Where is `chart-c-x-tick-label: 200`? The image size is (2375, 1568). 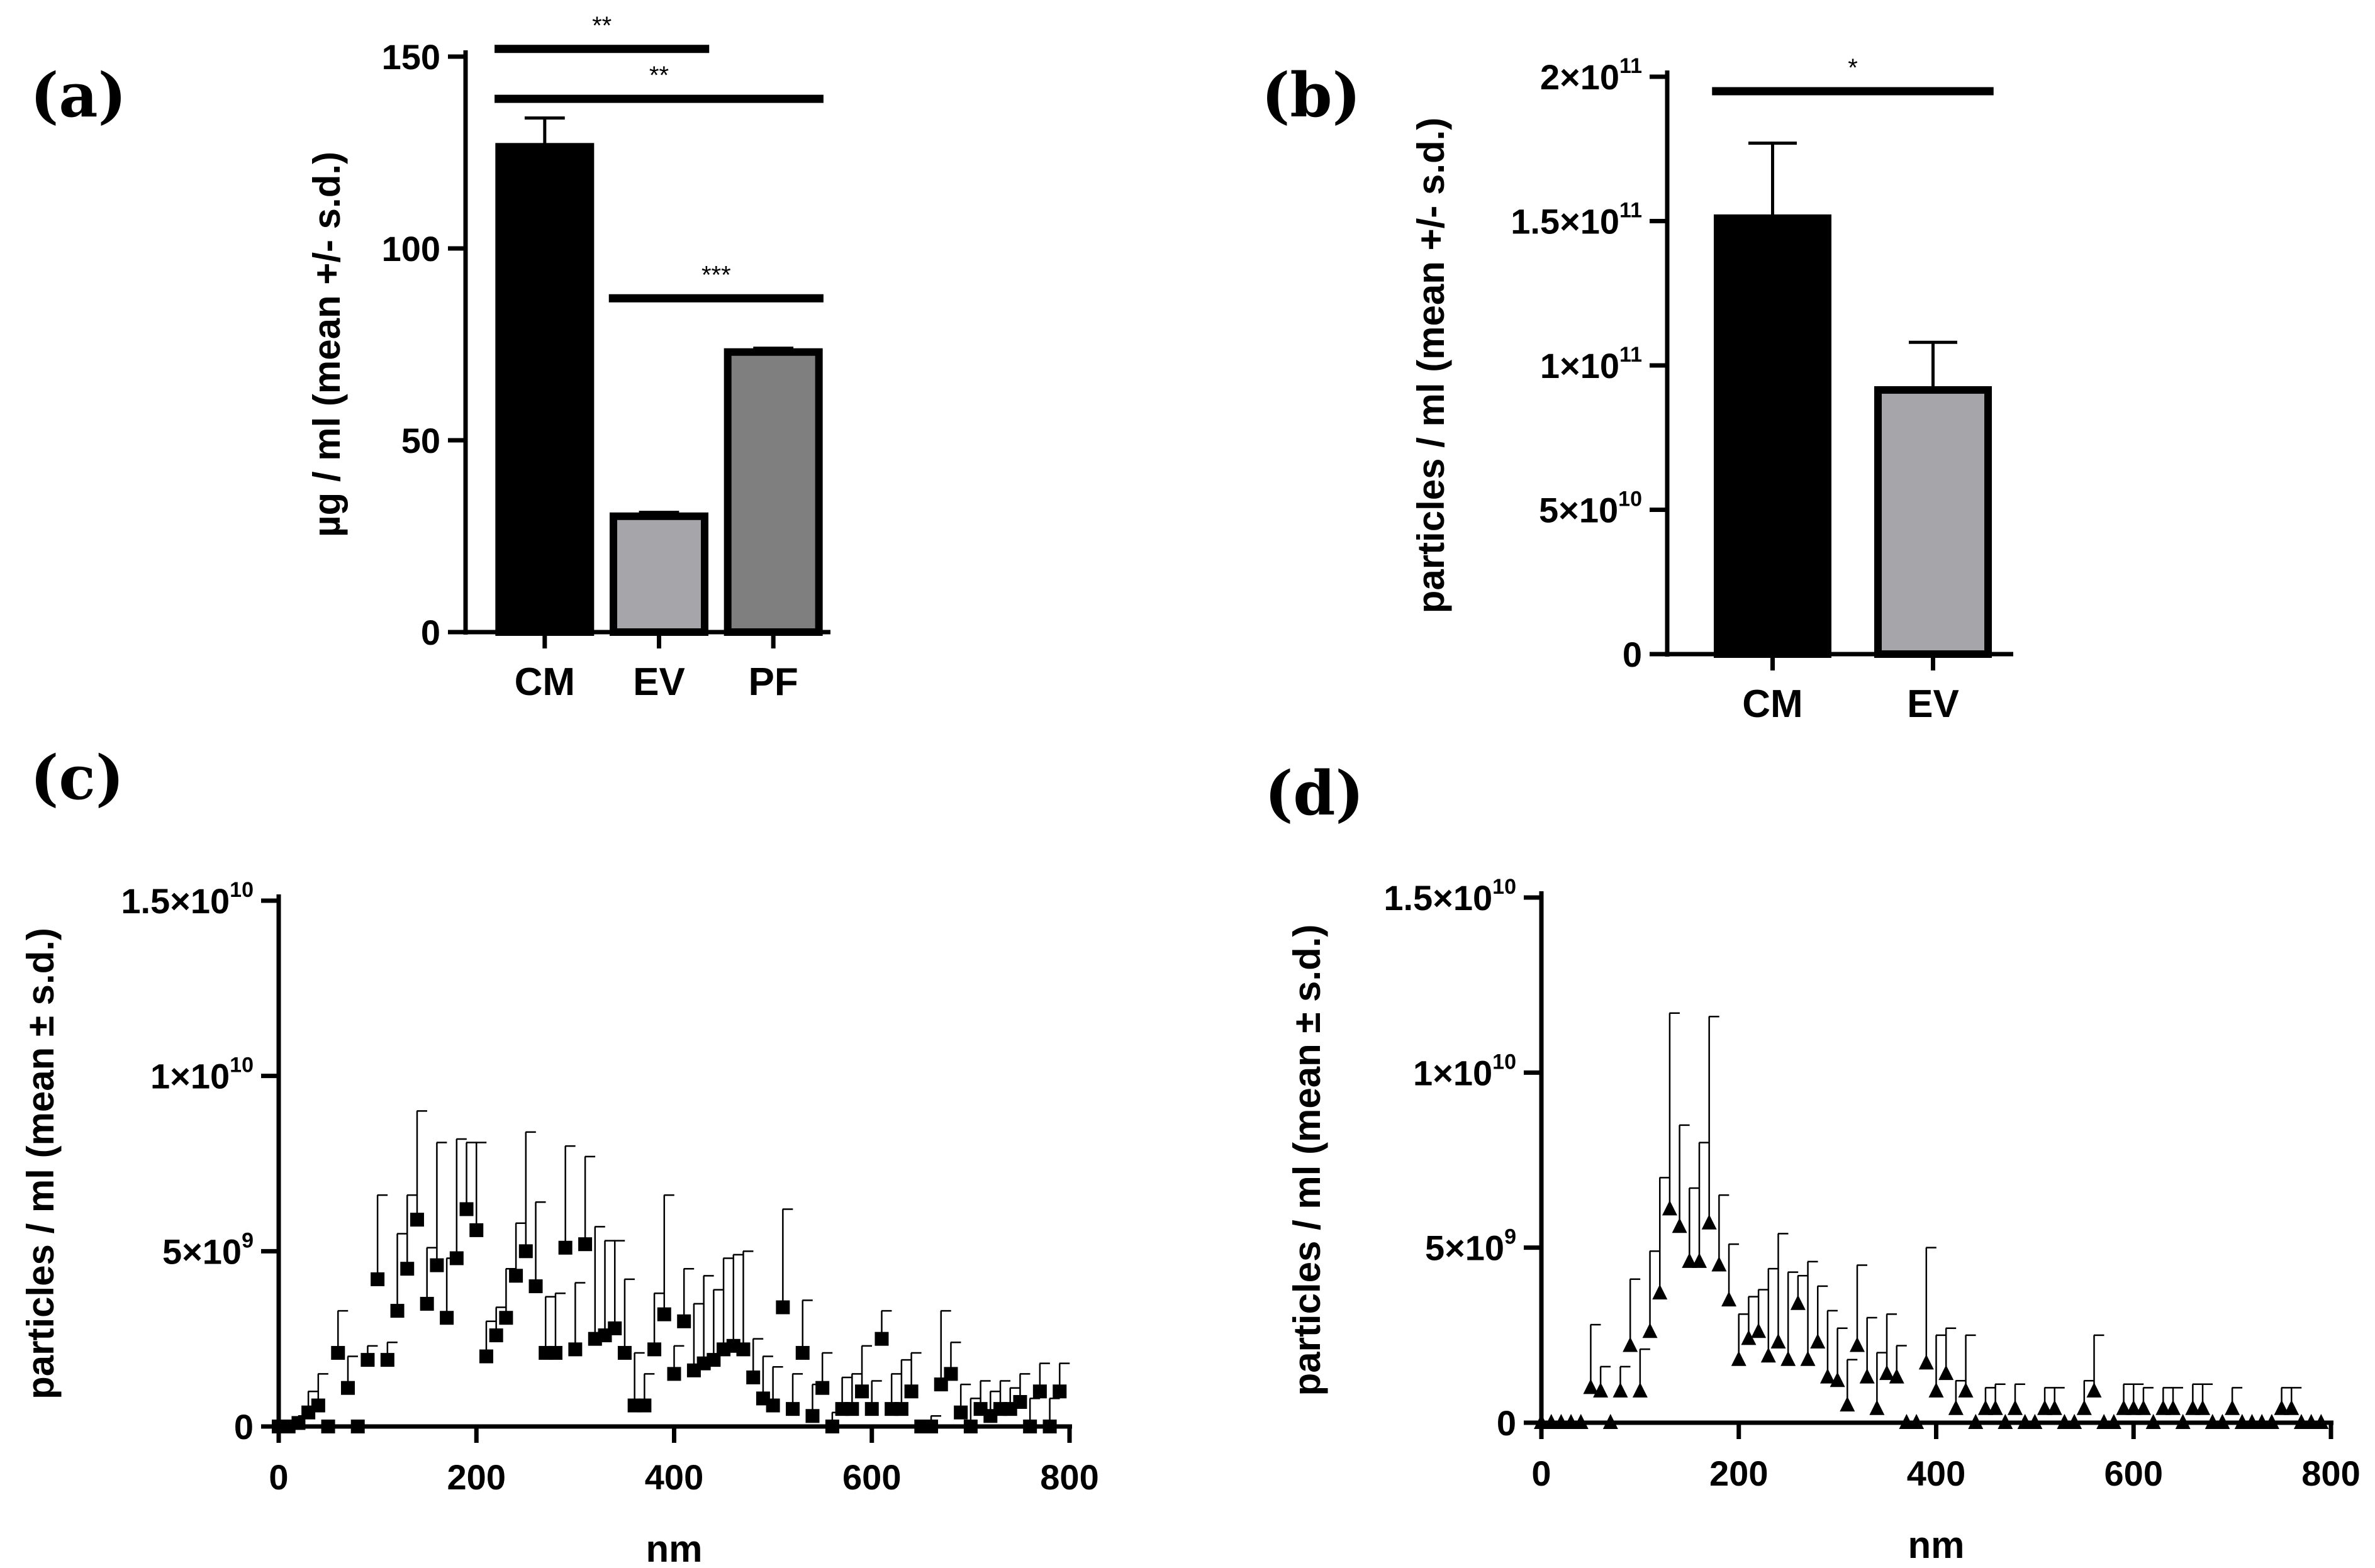 chart-c-x-tick-label: 200 is located at coordinates (476, 1477).